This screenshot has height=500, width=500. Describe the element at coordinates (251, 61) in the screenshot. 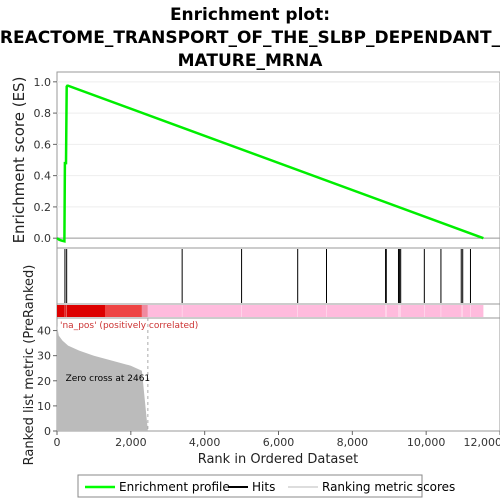

I see `chart-title-line-3: MATURE_MRNA` at that location.